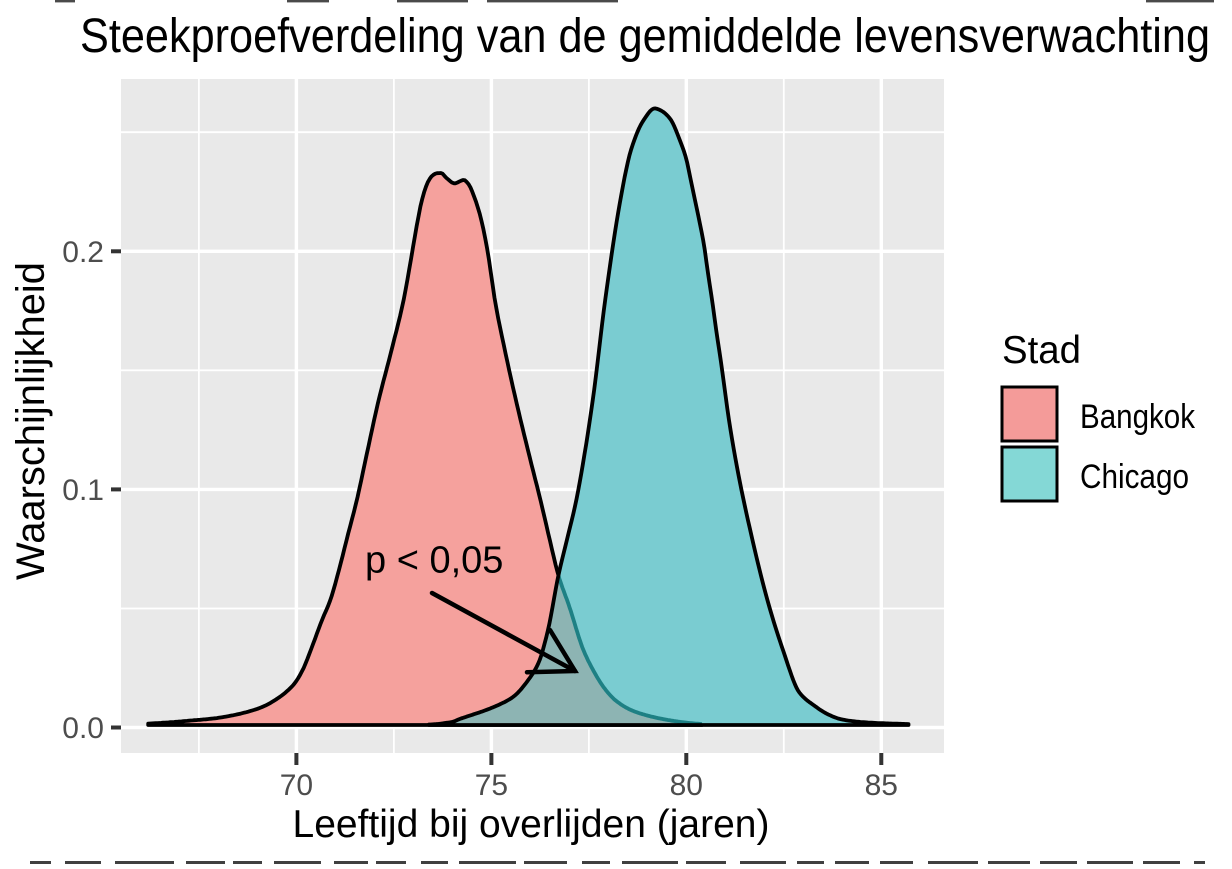  What do you see at coordinates (434, 560) in the screenshot?
I see `svg-text: p < 0,05` at bounding box center [434, 560].